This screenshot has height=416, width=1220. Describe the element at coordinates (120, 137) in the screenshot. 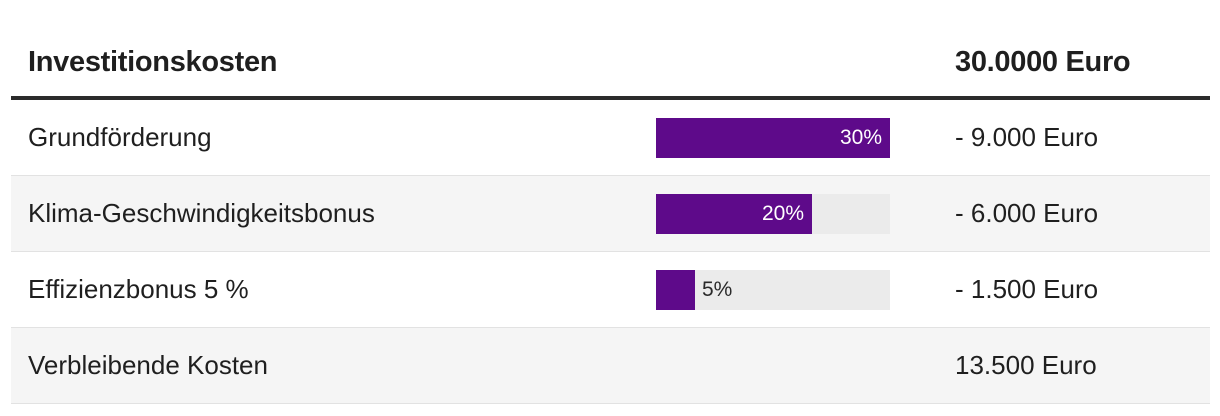

I see `row-label: Grundförderung` at that location.